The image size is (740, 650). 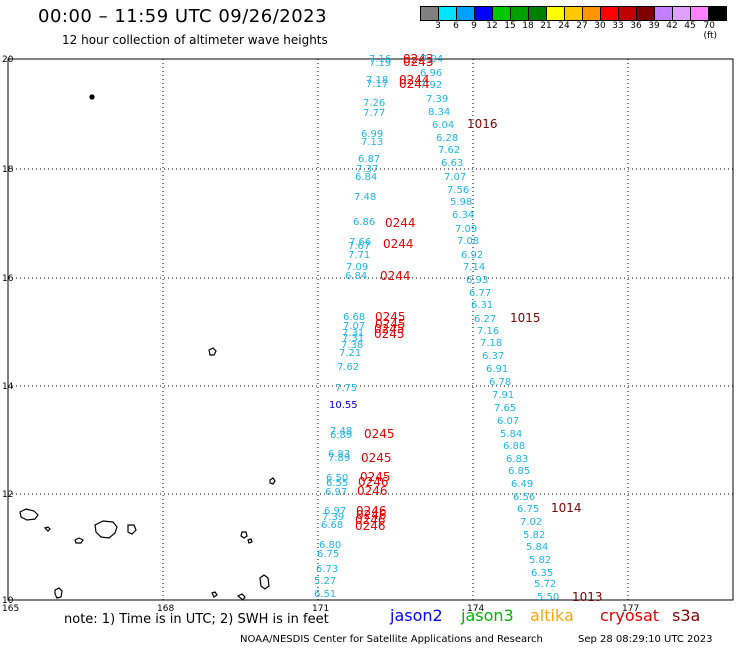 What do you see at coordinates (366, 177) in the screenshot?
I see `swh-value: 6.84` at bounding box center [366, 177].